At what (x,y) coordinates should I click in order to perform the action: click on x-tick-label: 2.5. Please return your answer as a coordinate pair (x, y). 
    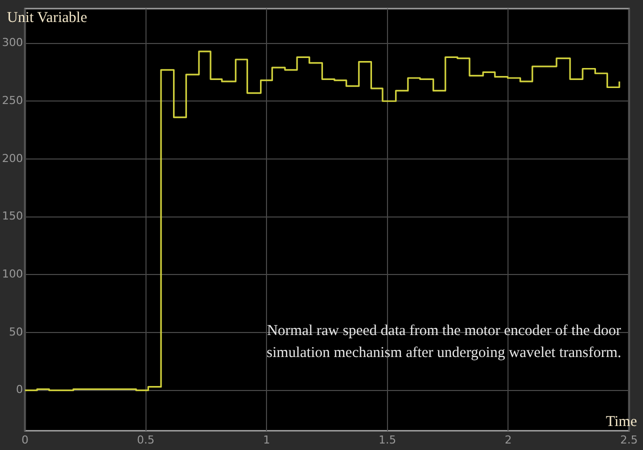
    Looking at the image, I should click on (629, 439).